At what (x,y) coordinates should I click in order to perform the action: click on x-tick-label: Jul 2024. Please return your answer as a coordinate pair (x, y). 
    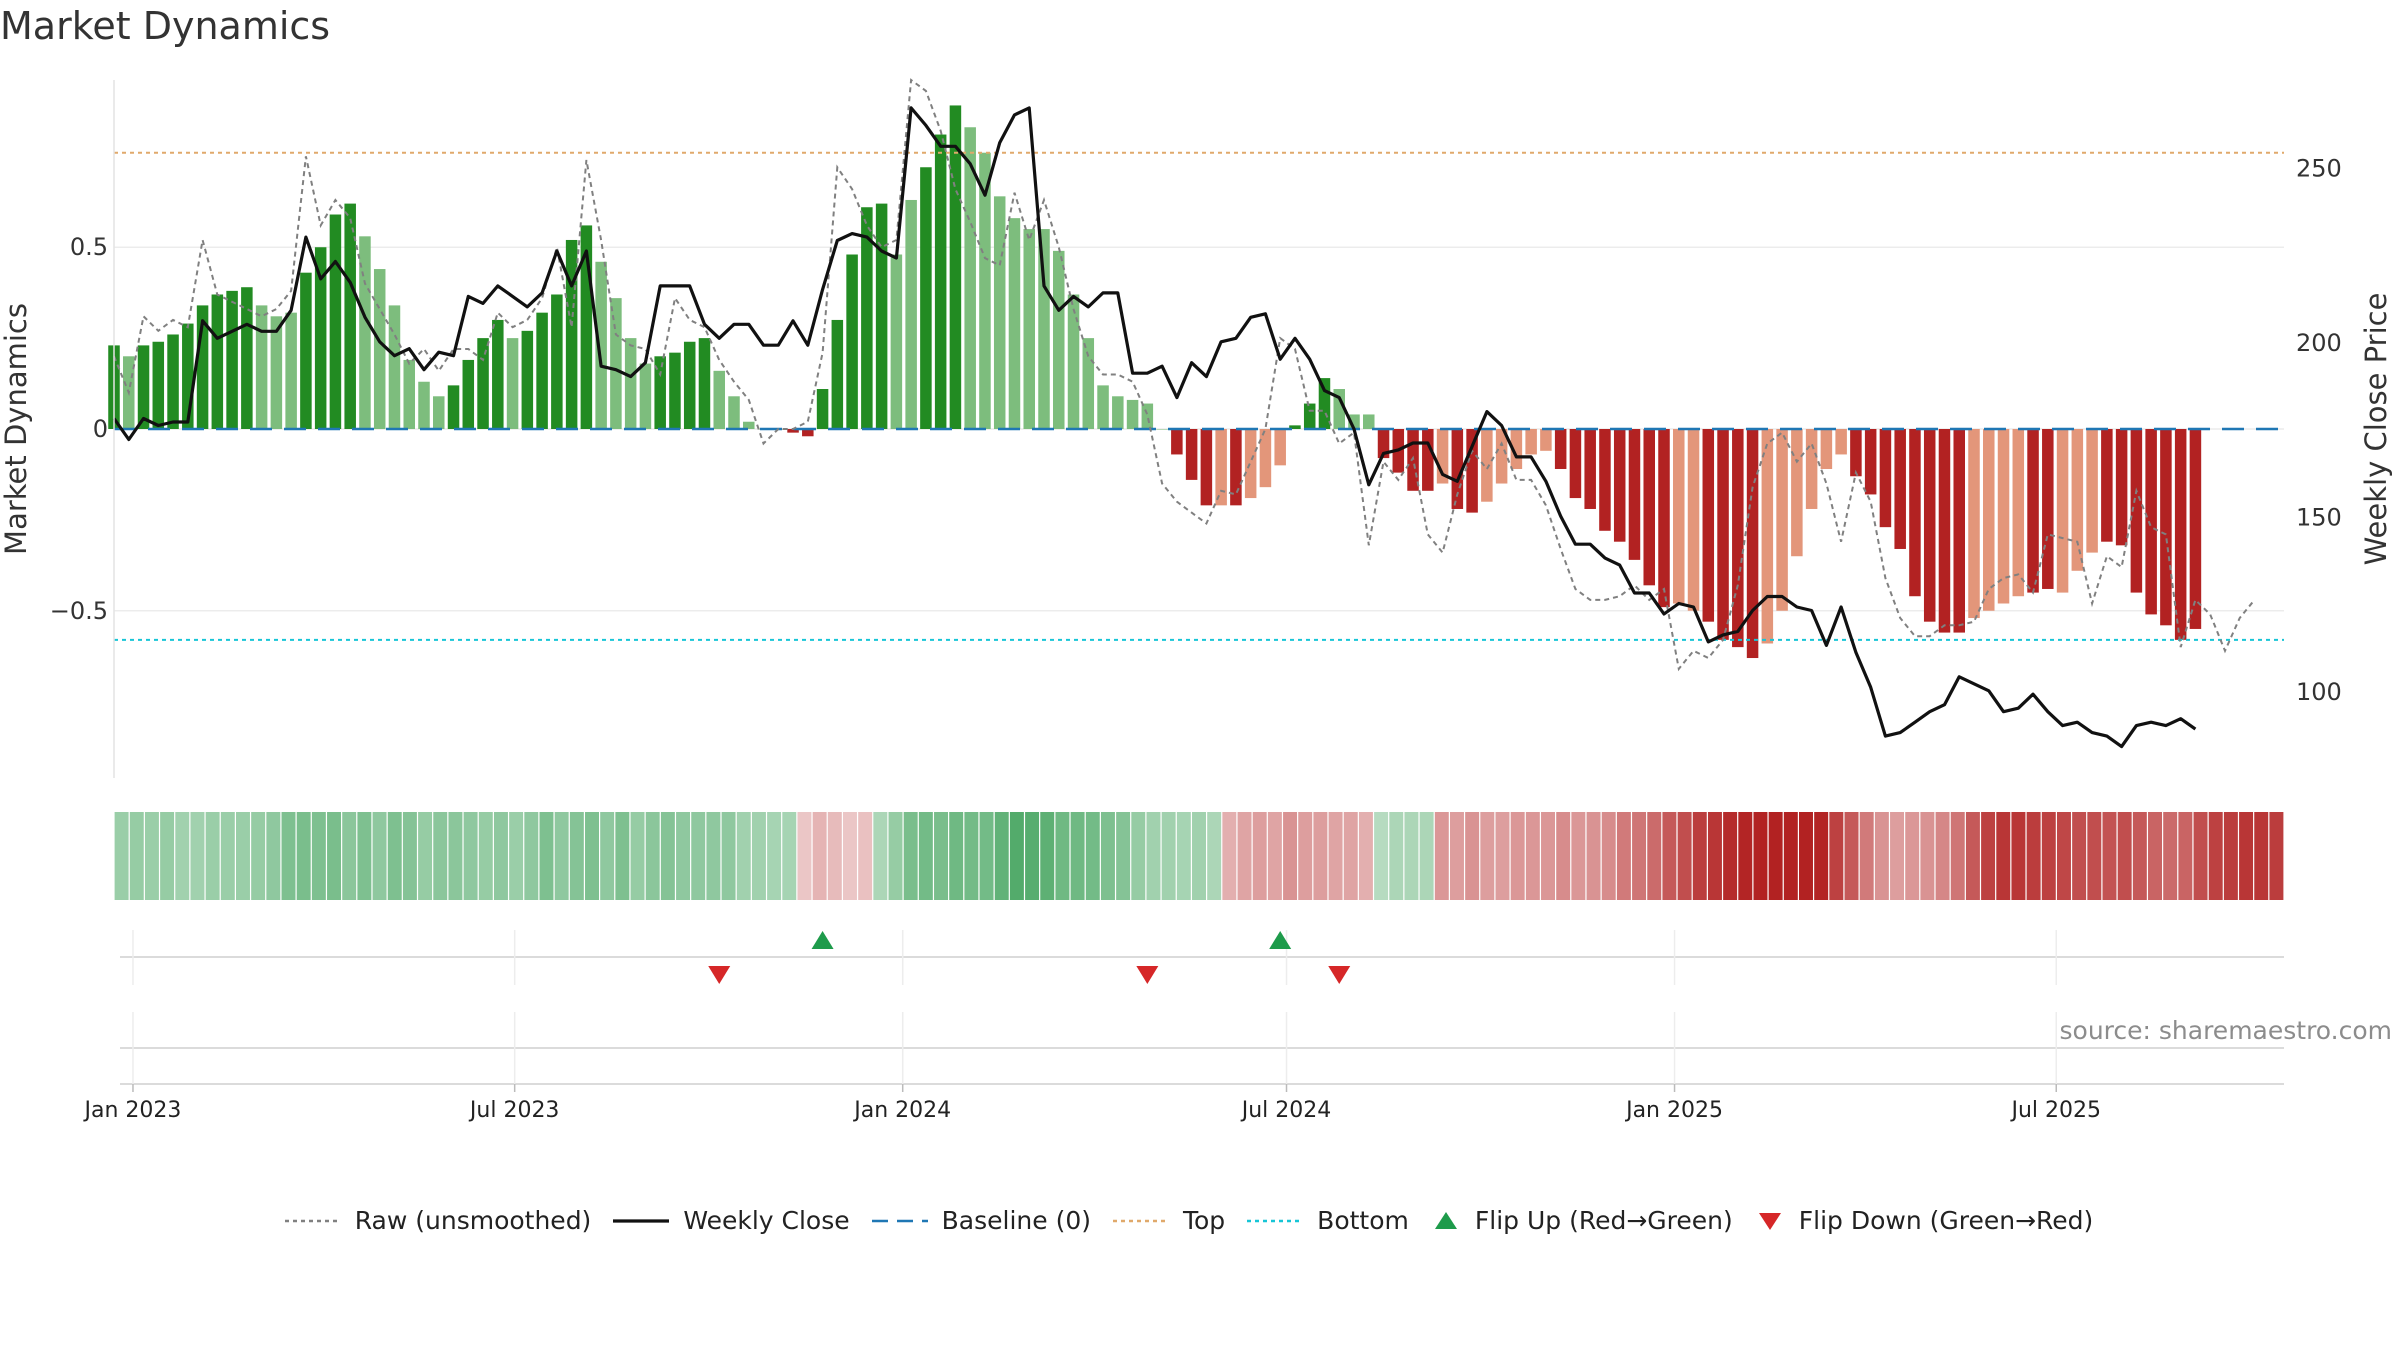
    Looking at the image, I should click on (1286, 1110).